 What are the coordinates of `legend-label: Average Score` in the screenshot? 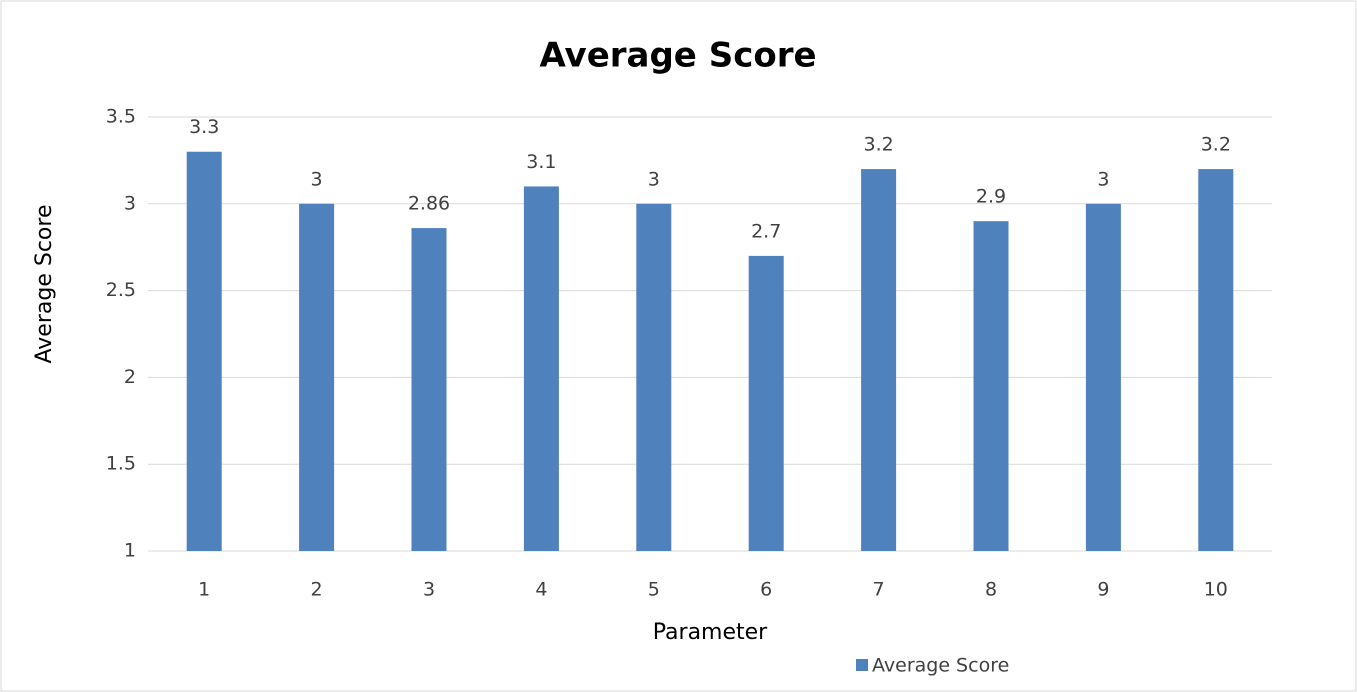 It's located at (940, 666).